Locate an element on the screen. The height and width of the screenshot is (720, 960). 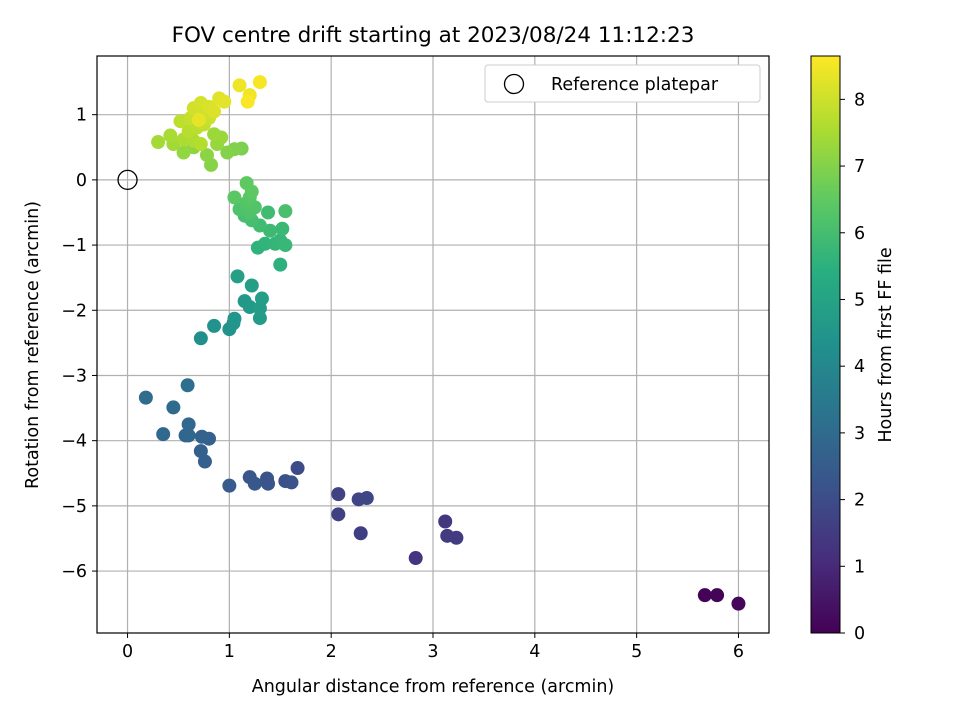
legend-open-circle-marker is located at coordinates (514, 84).